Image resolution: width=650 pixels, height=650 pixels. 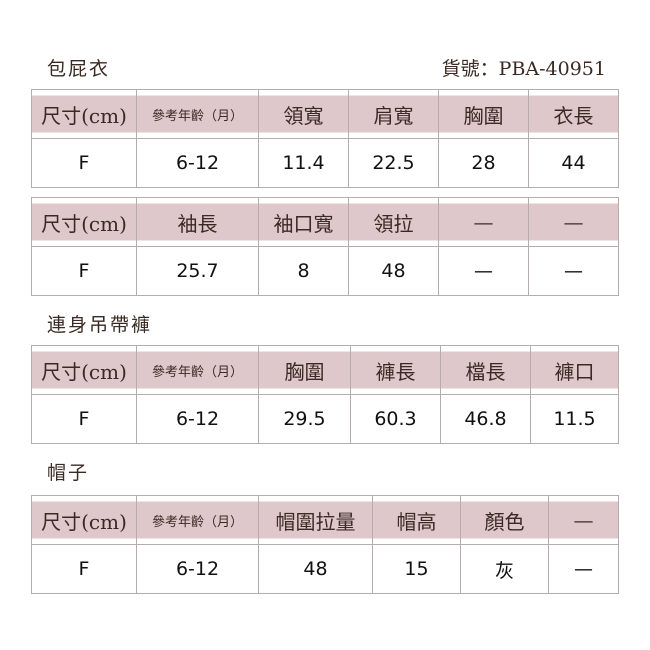 I want to click on size-table: 尺寸(cm) 袖長 袖口寬 領拉 — — F 25.7 8 48— —, so click(x=325, y=246).